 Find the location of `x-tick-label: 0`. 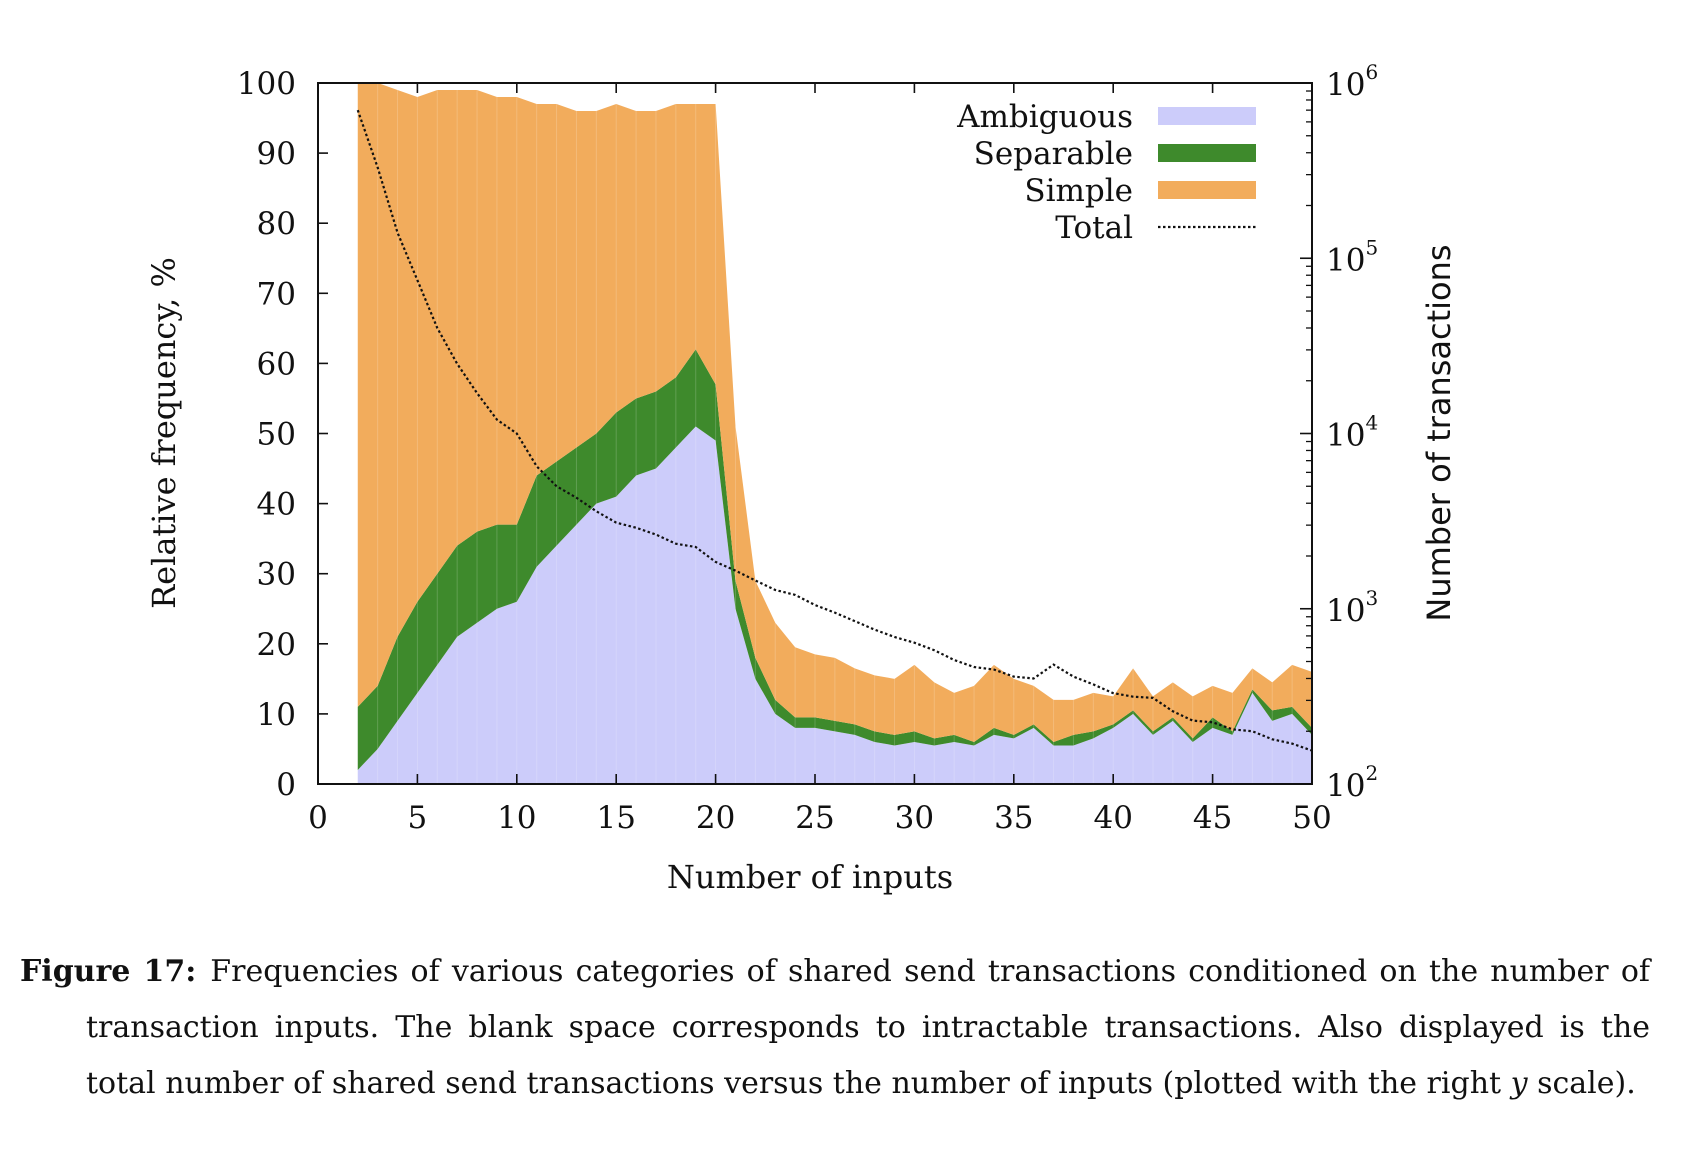

x-tick-label: 0 is located at coordinates (318, 818).